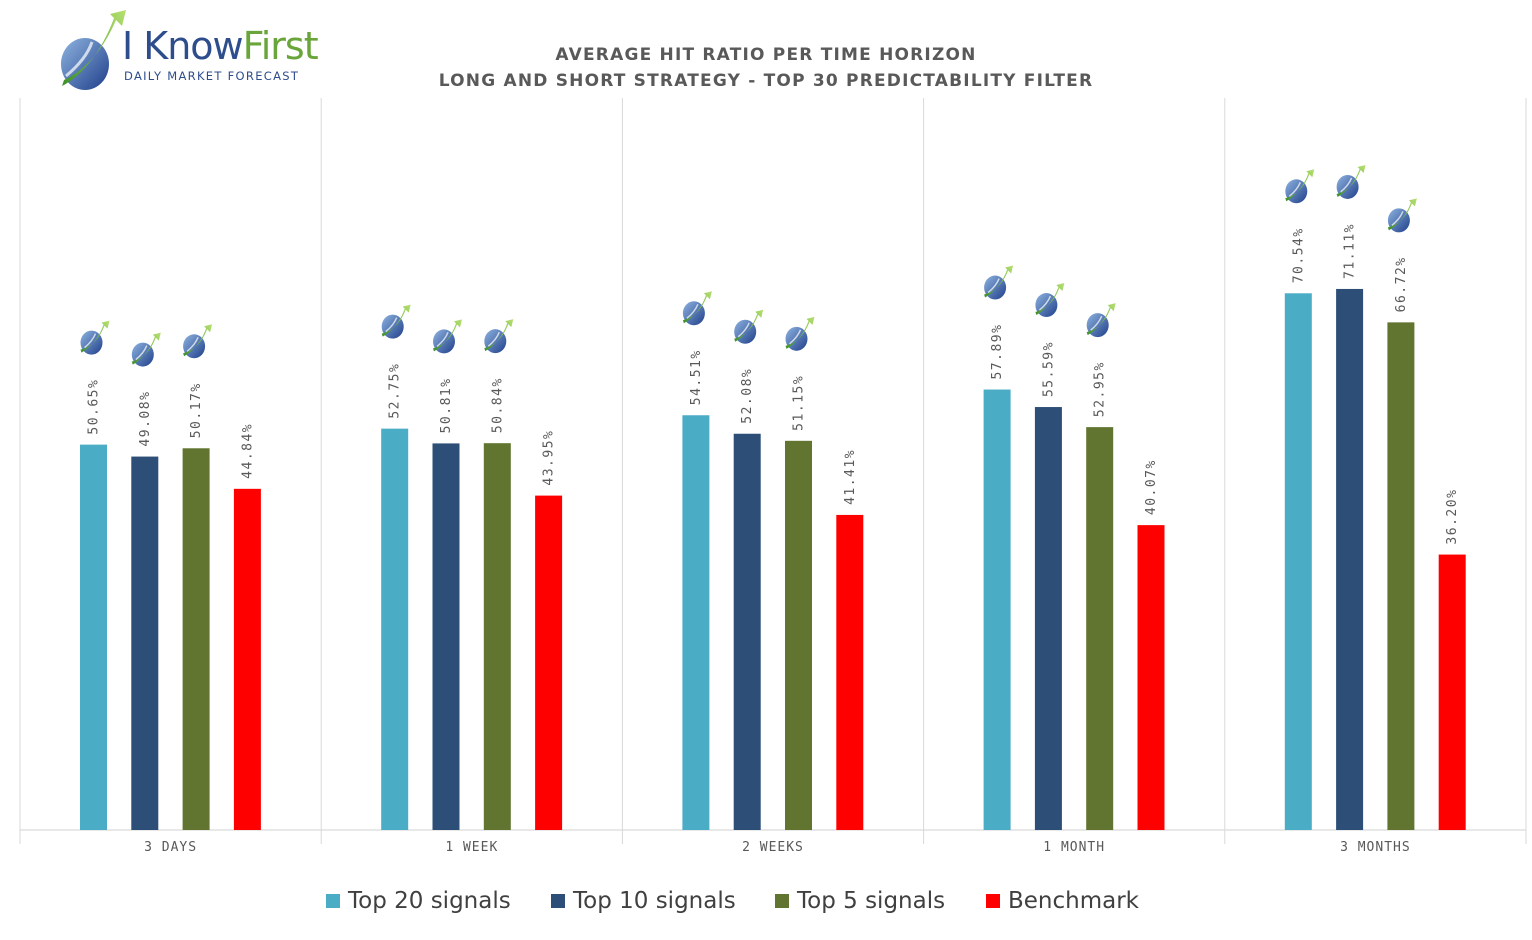 This screenshot has height=940, width=1532. Describe the element at coordinates (471, 847) in the screenshot. I see `category-label: 1 WEEK` at that location.